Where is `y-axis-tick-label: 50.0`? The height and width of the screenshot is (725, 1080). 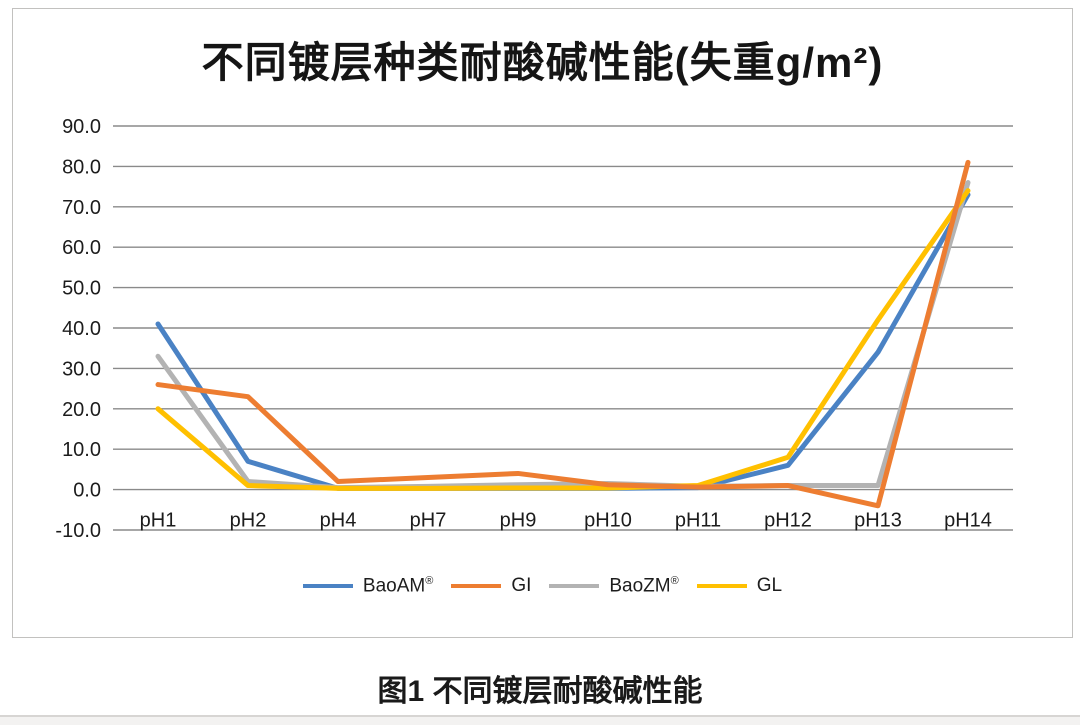
y-axis-tick-label: 50.0 is located at coordinates (81, 289).